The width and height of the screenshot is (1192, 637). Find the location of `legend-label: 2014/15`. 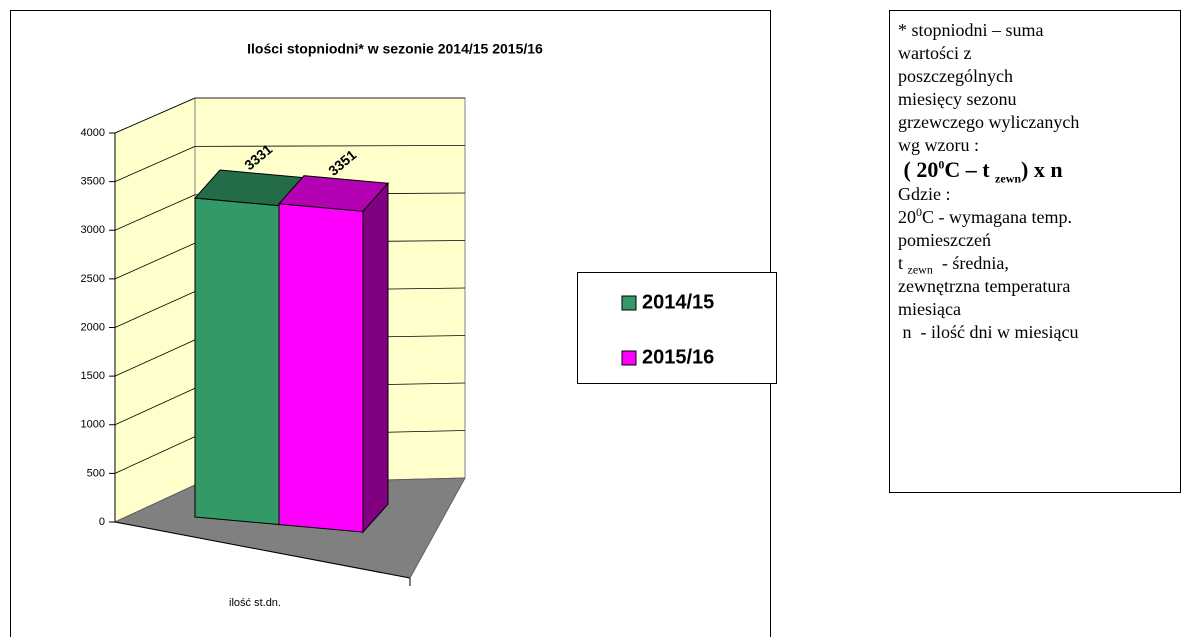

legend-label: 2014/15 is located at coordinates (678, 302).